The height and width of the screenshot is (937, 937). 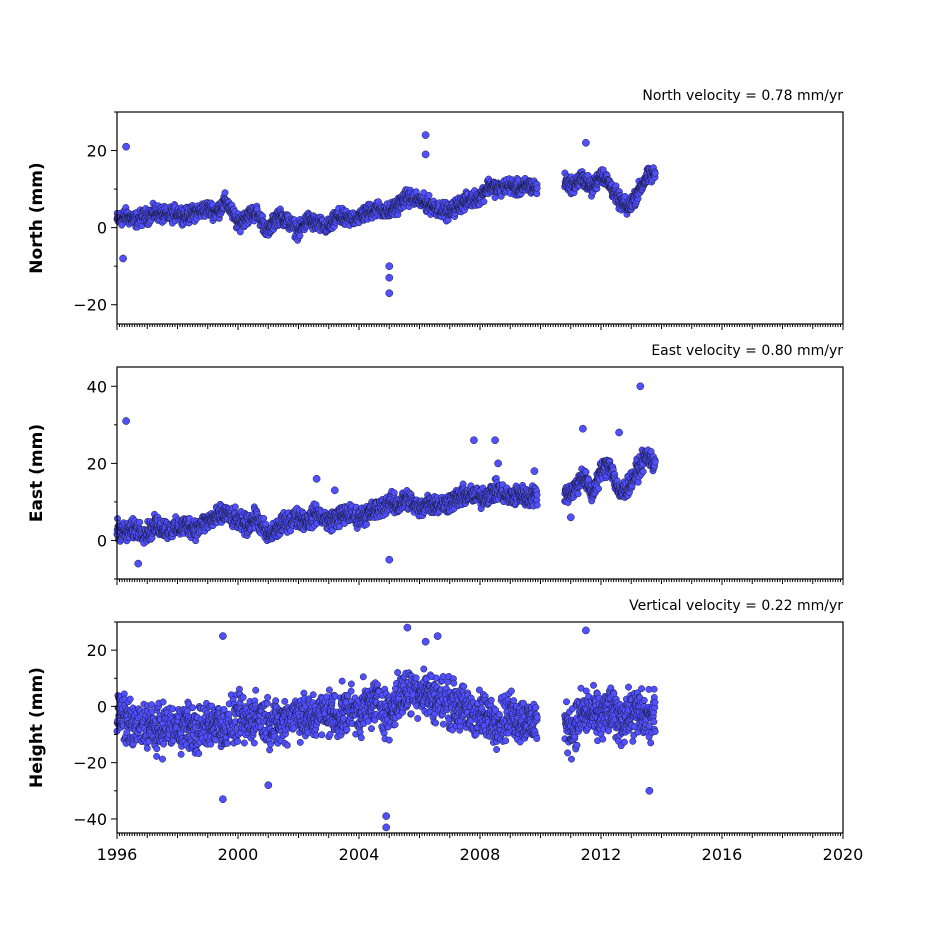 What do you see at coordinates (742, 96) in the screenshot?
I see `north-velocity-label: North velocity = 0.78 mm/yr` at bounding box center [742, 96].